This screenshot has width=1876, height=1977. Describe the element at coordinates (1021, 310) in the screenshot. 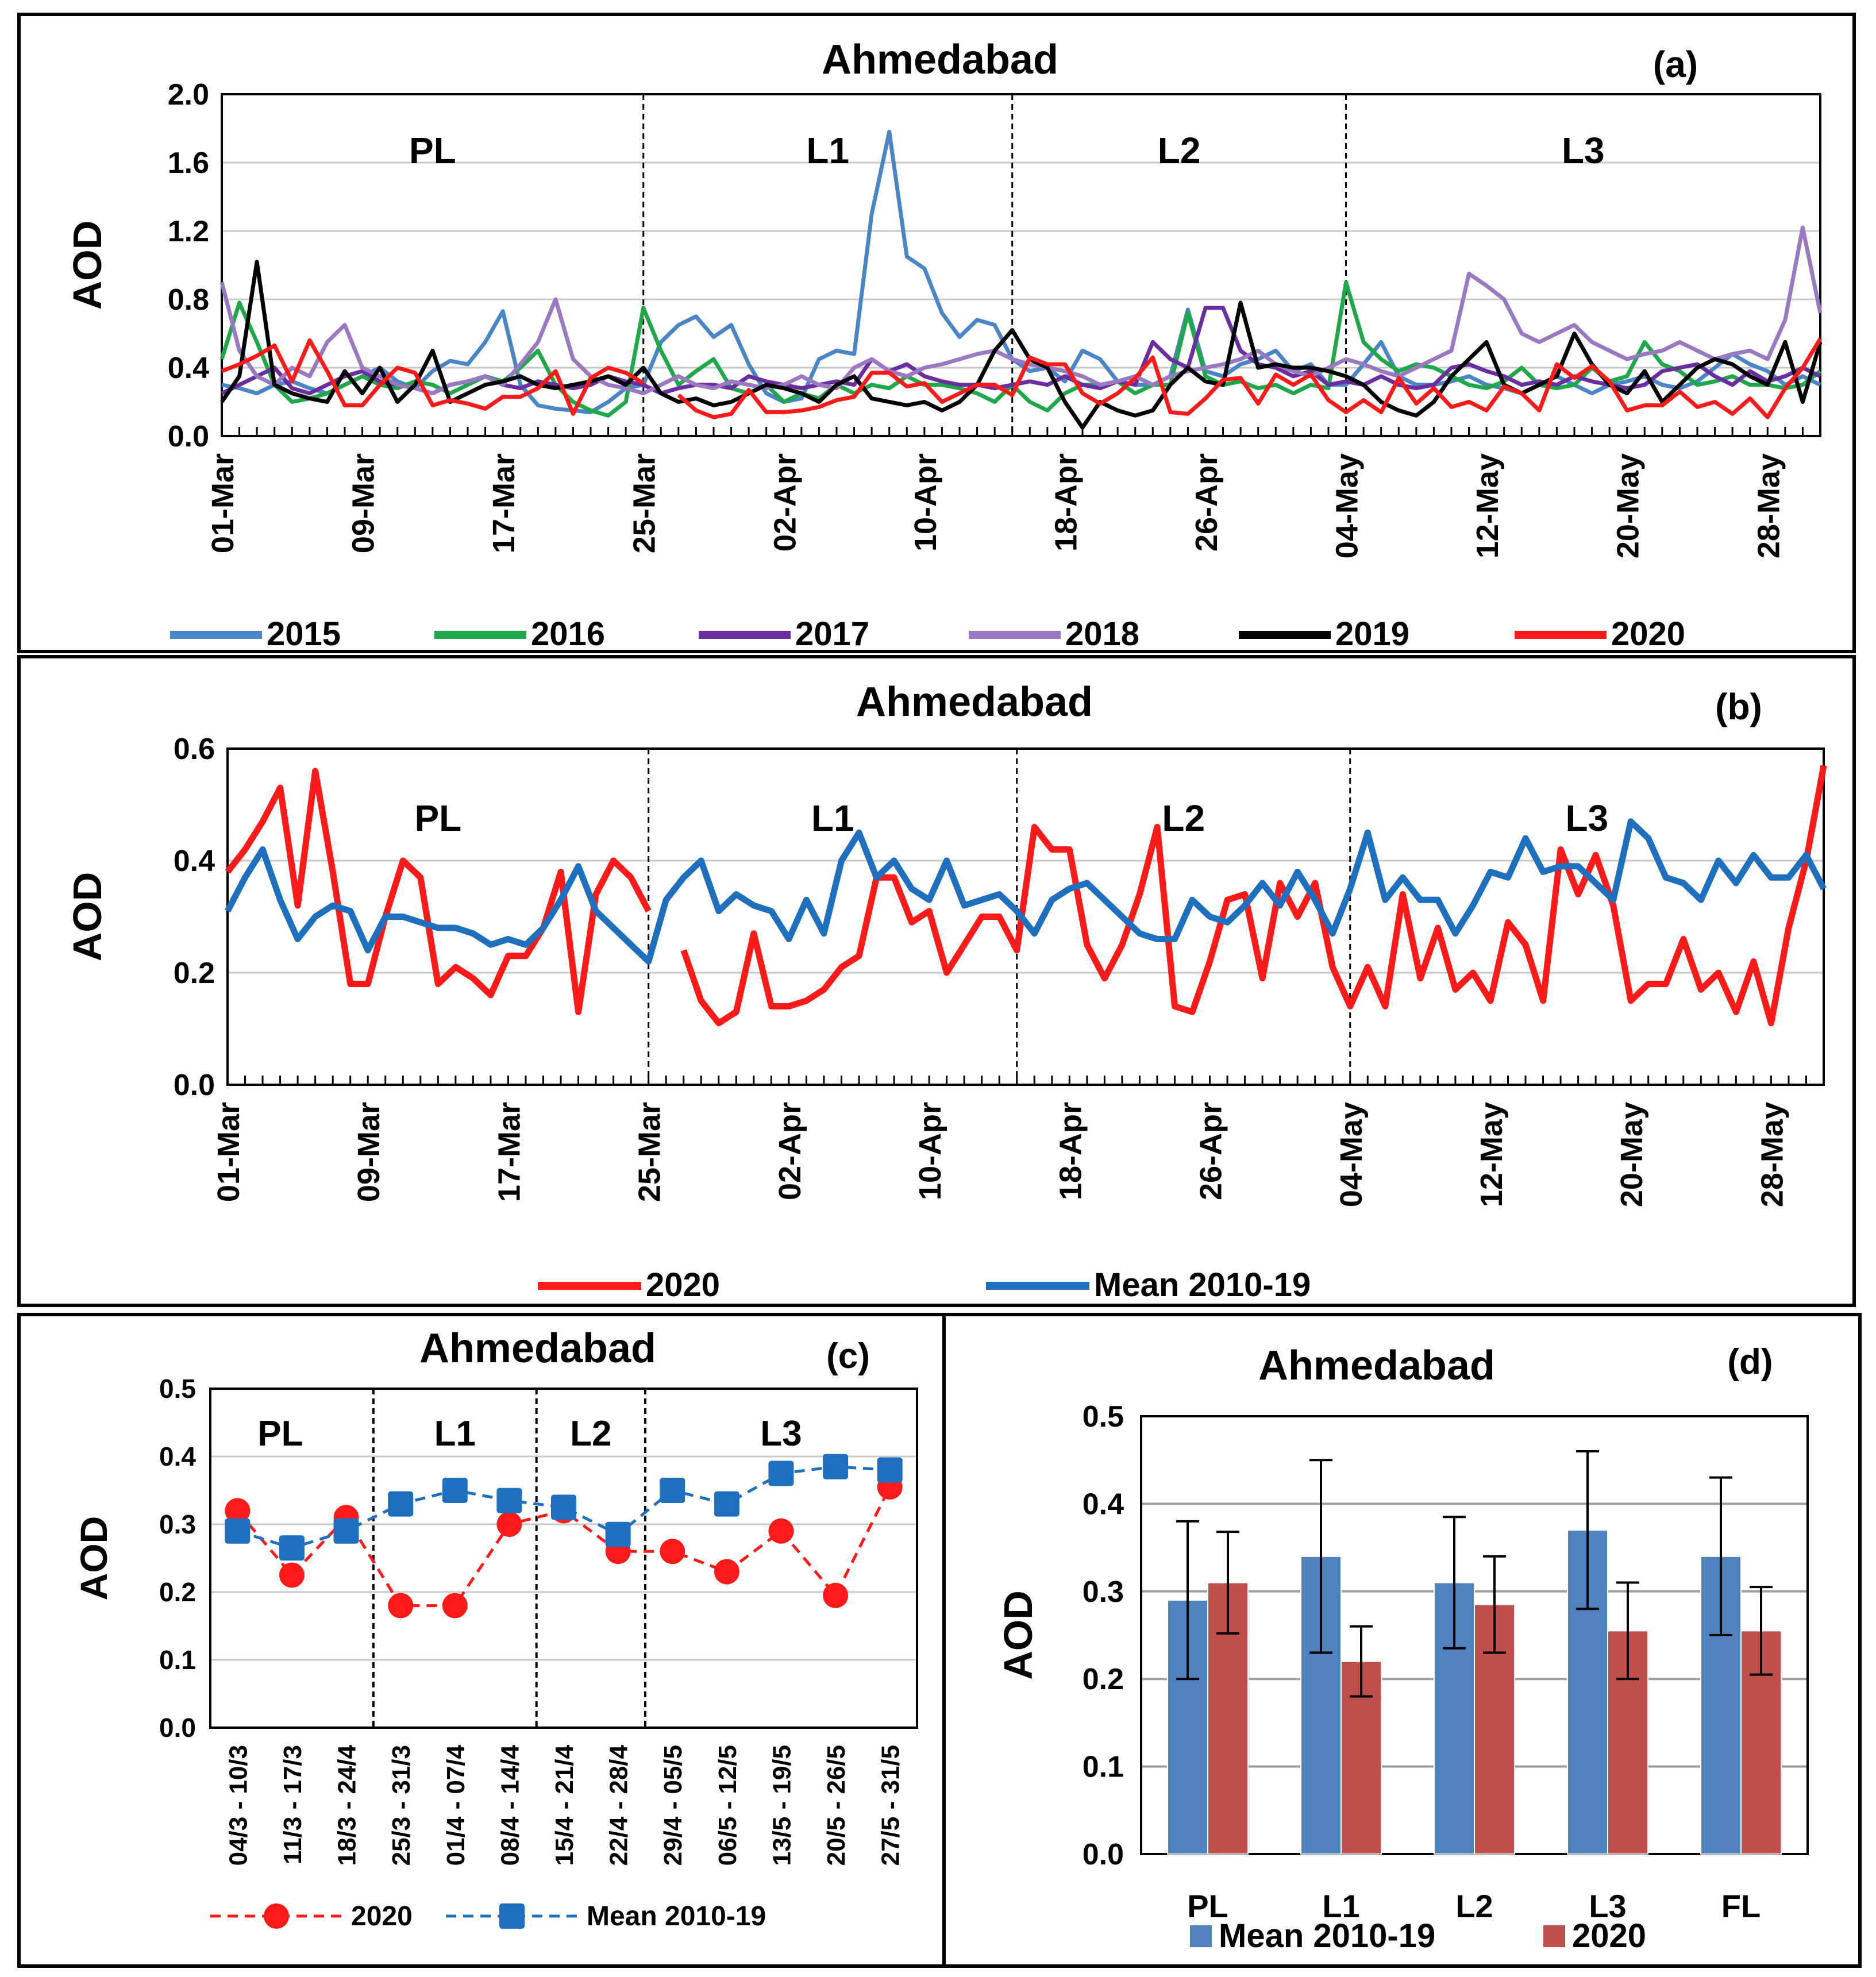

I see `series-line-2018` at that location.